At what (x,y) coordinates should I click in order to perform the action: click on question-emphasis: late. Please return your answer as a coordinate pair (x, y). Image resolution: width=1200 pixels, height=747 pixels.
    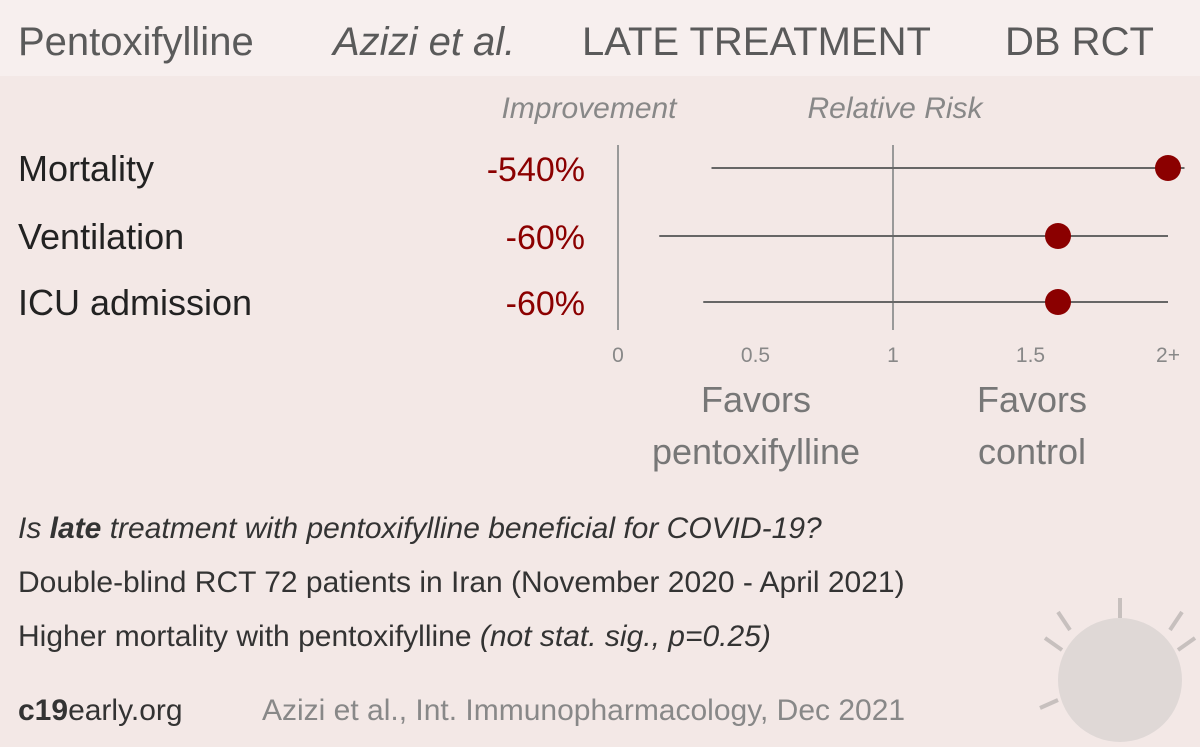
    Looking at the image, I should click on (76, 528).